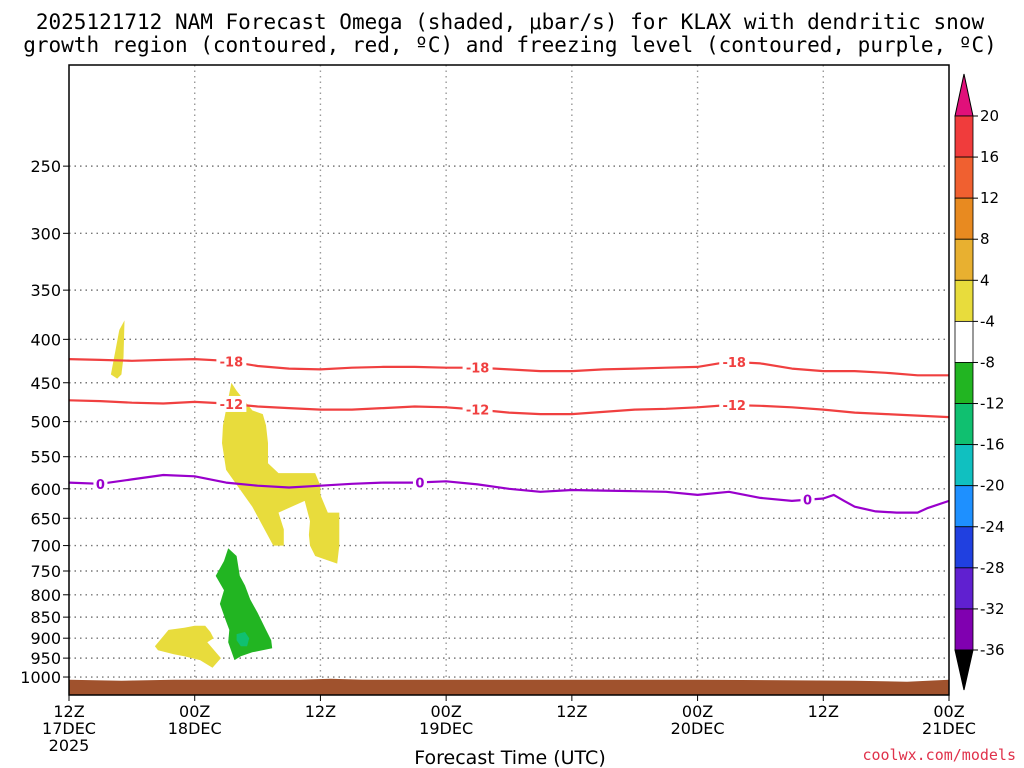  What do you see at coordinates (992, 568) in the screenshot?
I see `colorbar-label: -28` at bounding box center [992, 568].